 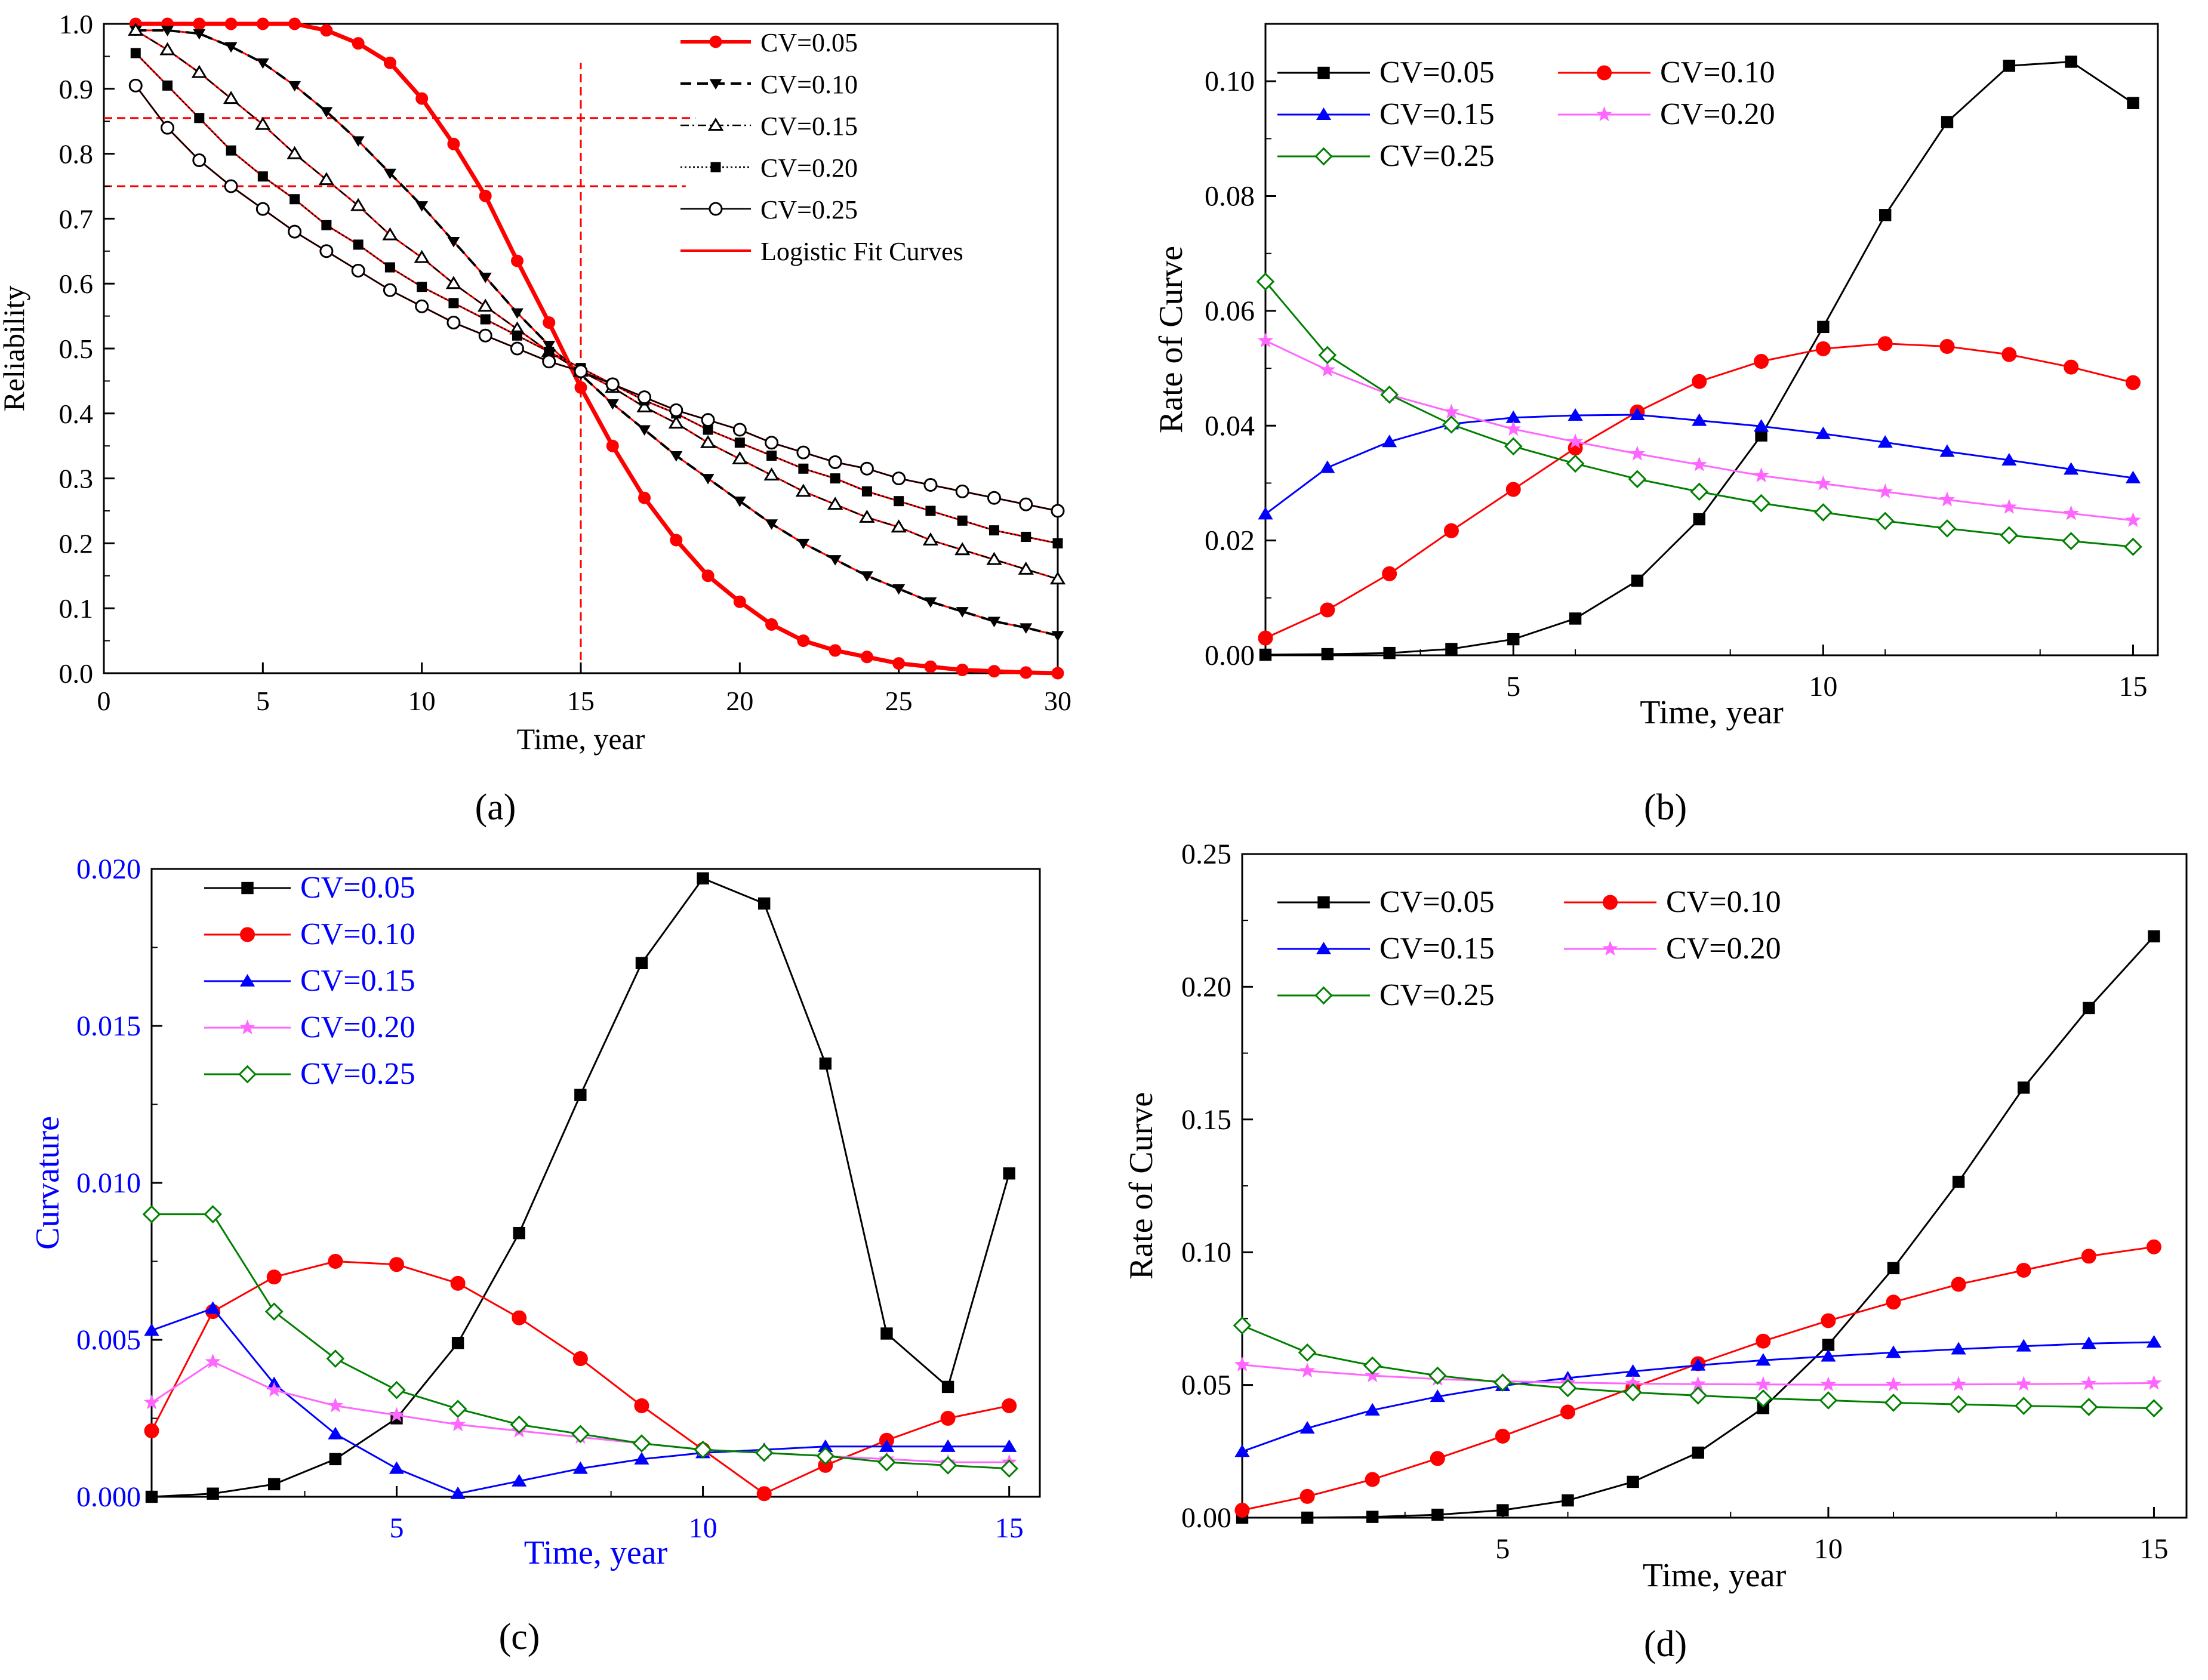 What do you see at coordinates (76, 673) in the screenshot?
I see `y-tick-label: 0.0` at bounding box center [76, 673].